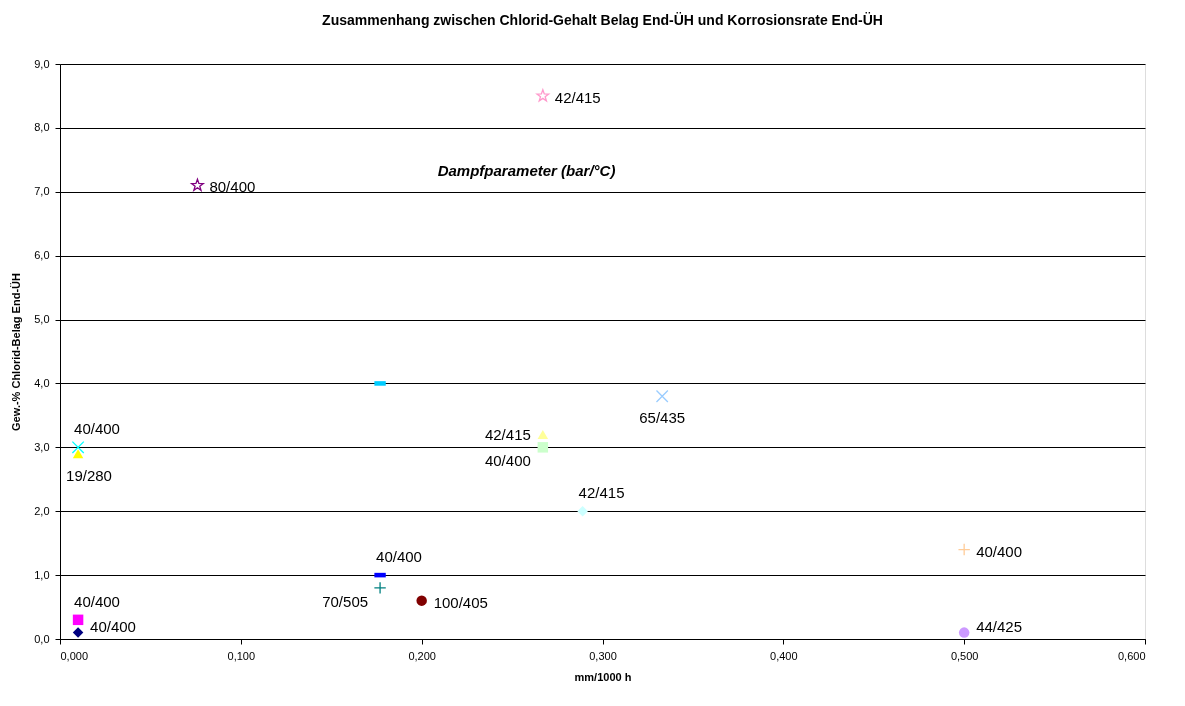 This screenshot has width=1185, height=706. Describe the element at coordinates (42, 574) in the screenshot. I see `y-tick-label: 1,0` at that location.